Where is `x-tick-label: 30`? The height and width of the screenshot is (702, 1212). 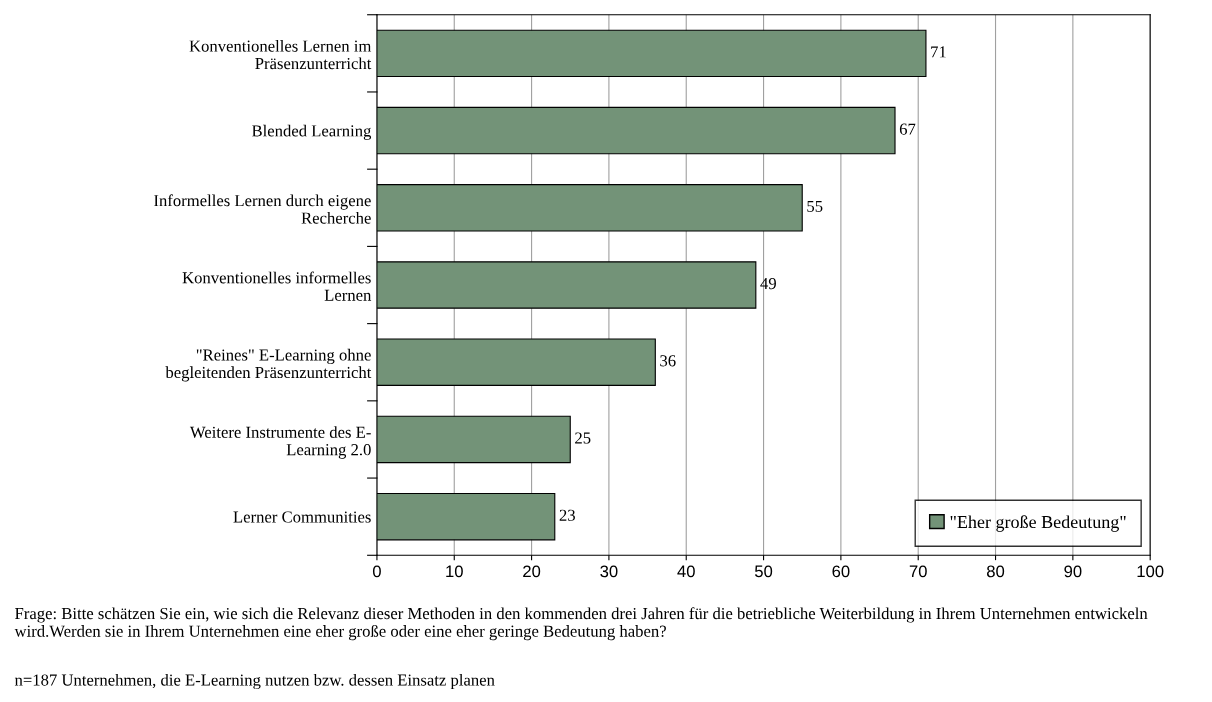
x-tick-label: 30 is located at coordinates (609, 571).